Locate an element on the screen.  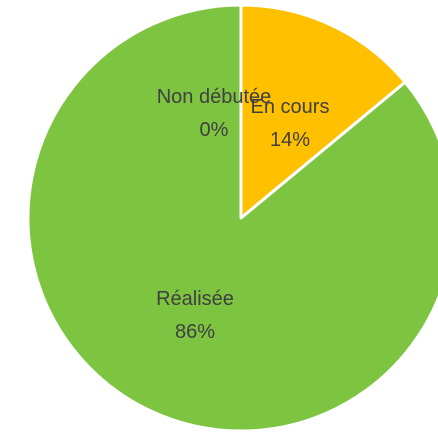
slice-non-d-but-e-value-label: 0% is located at coordinates (214, 130).